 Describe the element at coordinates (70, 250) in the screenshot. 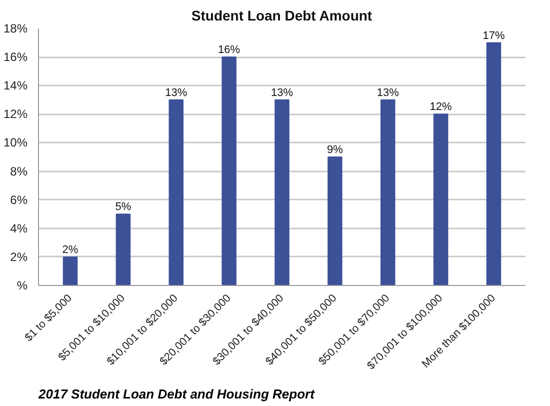

I see `data-label: 2%` at that location.